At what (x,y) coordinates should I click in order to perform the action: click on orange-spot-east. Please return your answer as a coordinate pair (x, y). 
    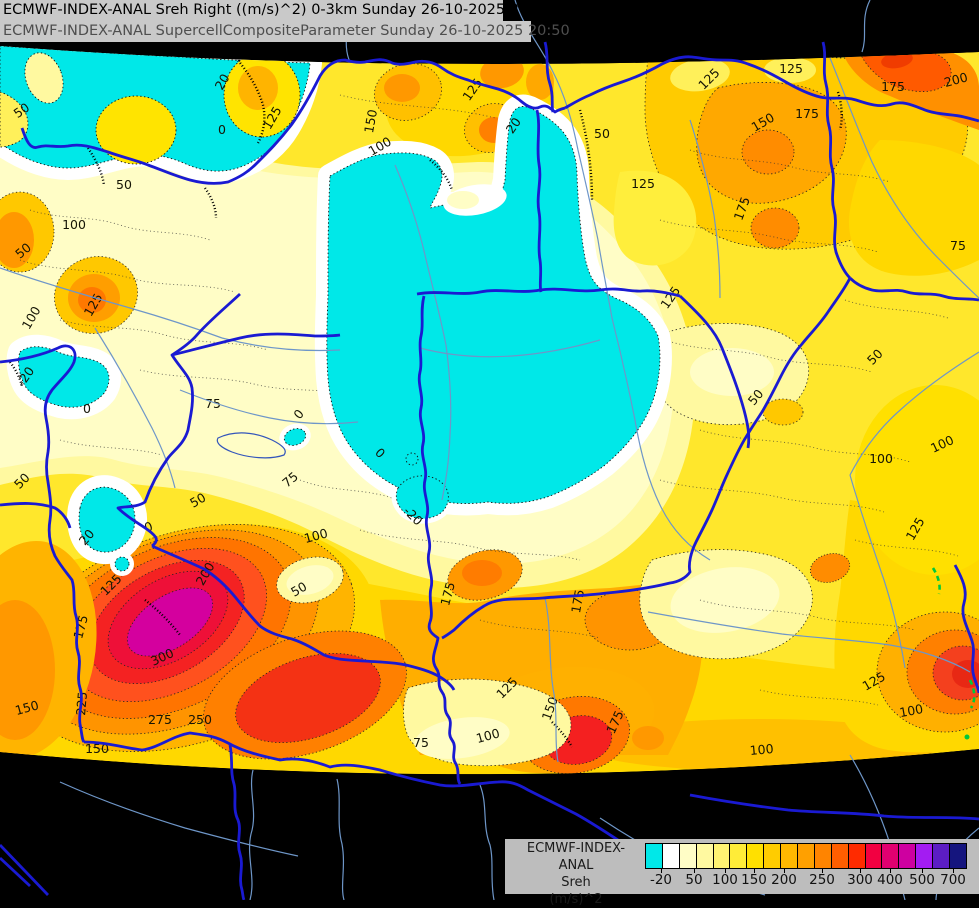
    Looking at the image, I should click on (830, 568).